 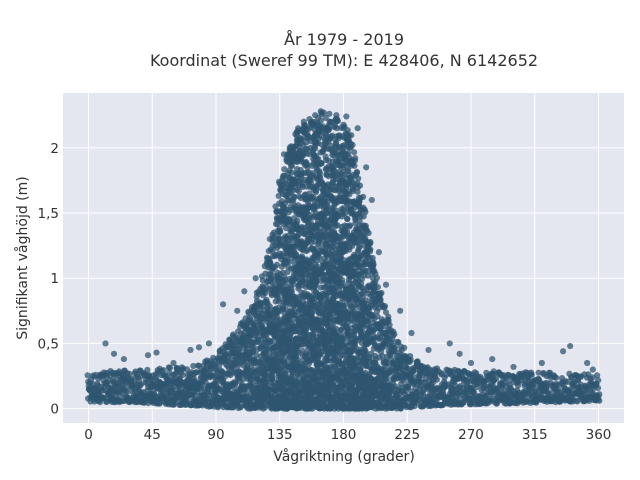 What do you see at coordinates (344, 39) in the screenshot?
I see `chart-title: År 1979 - 2019` at bounding box center [344, 39].